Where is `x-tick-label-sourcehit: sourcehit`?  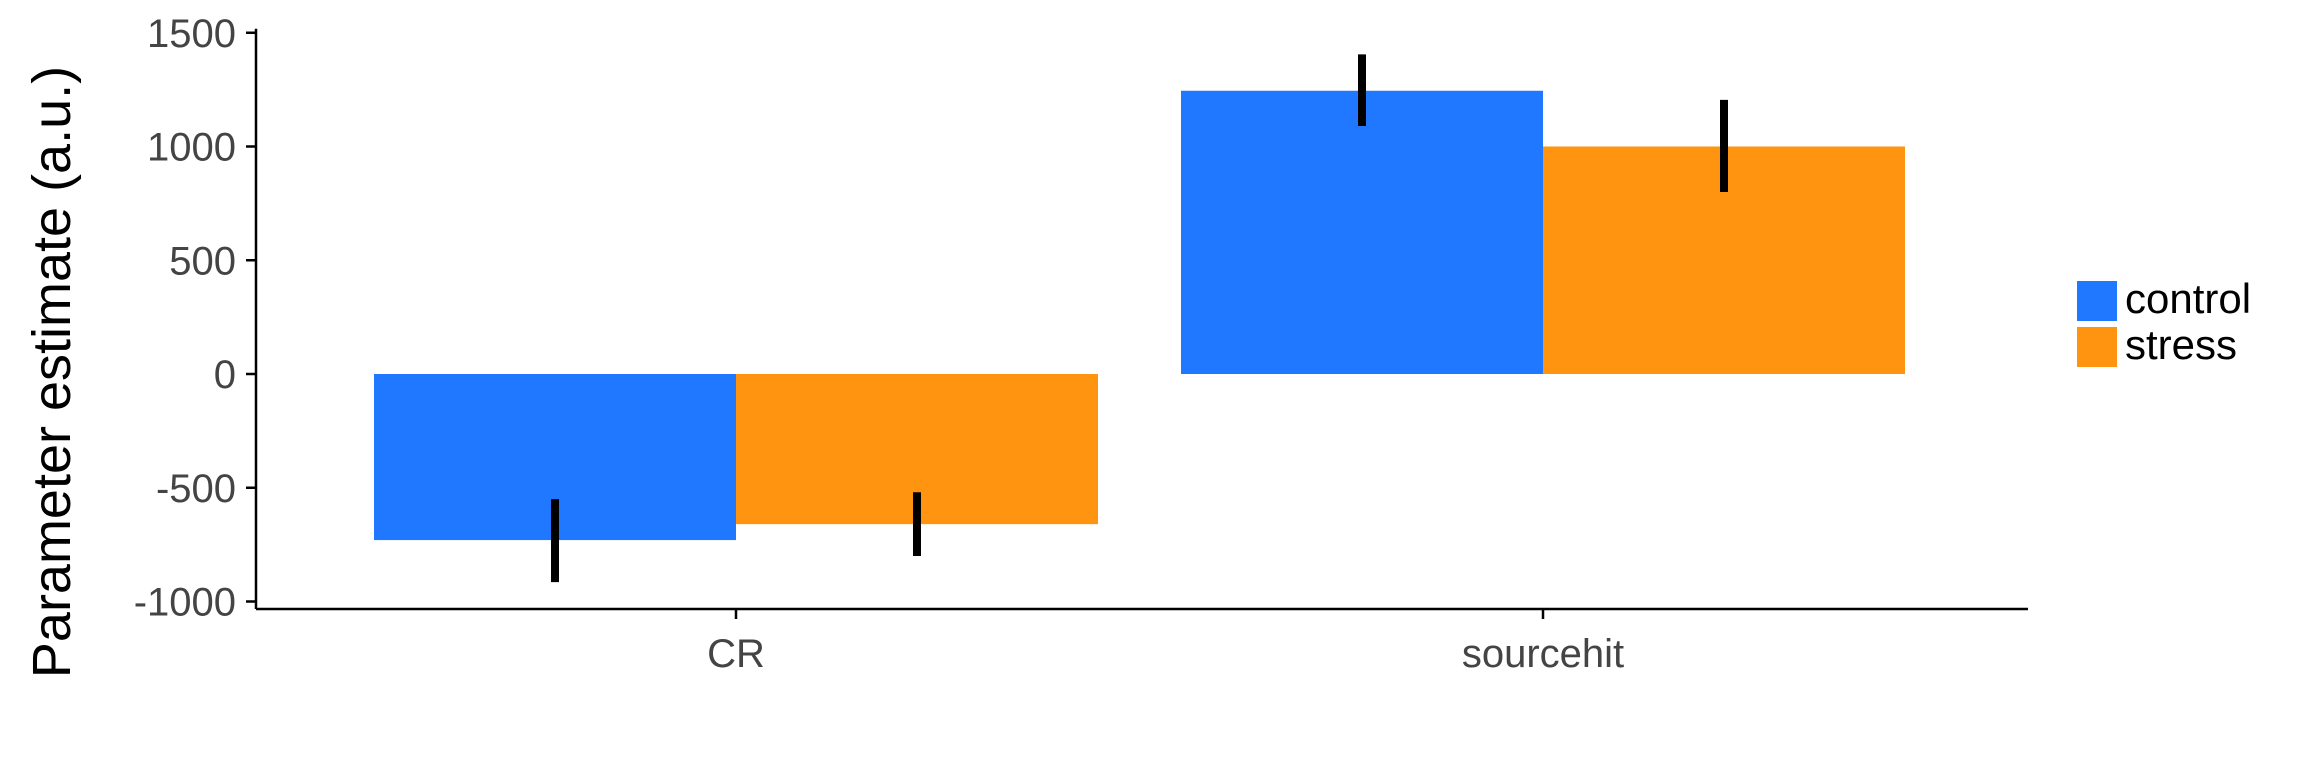 x-tick-label-sourcehit: sourcehit is located at coordinates (1543, 654).